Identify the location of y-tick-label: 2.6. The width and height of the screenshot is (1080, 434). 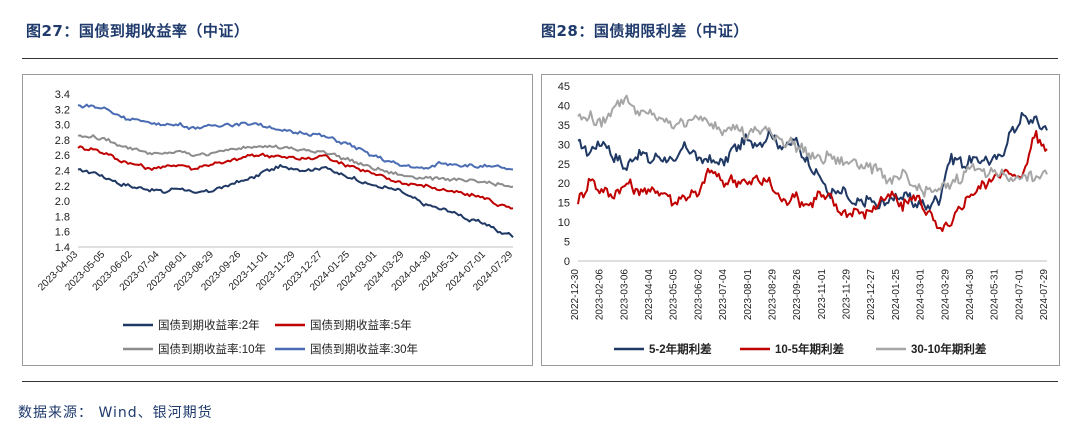
(62, 156).